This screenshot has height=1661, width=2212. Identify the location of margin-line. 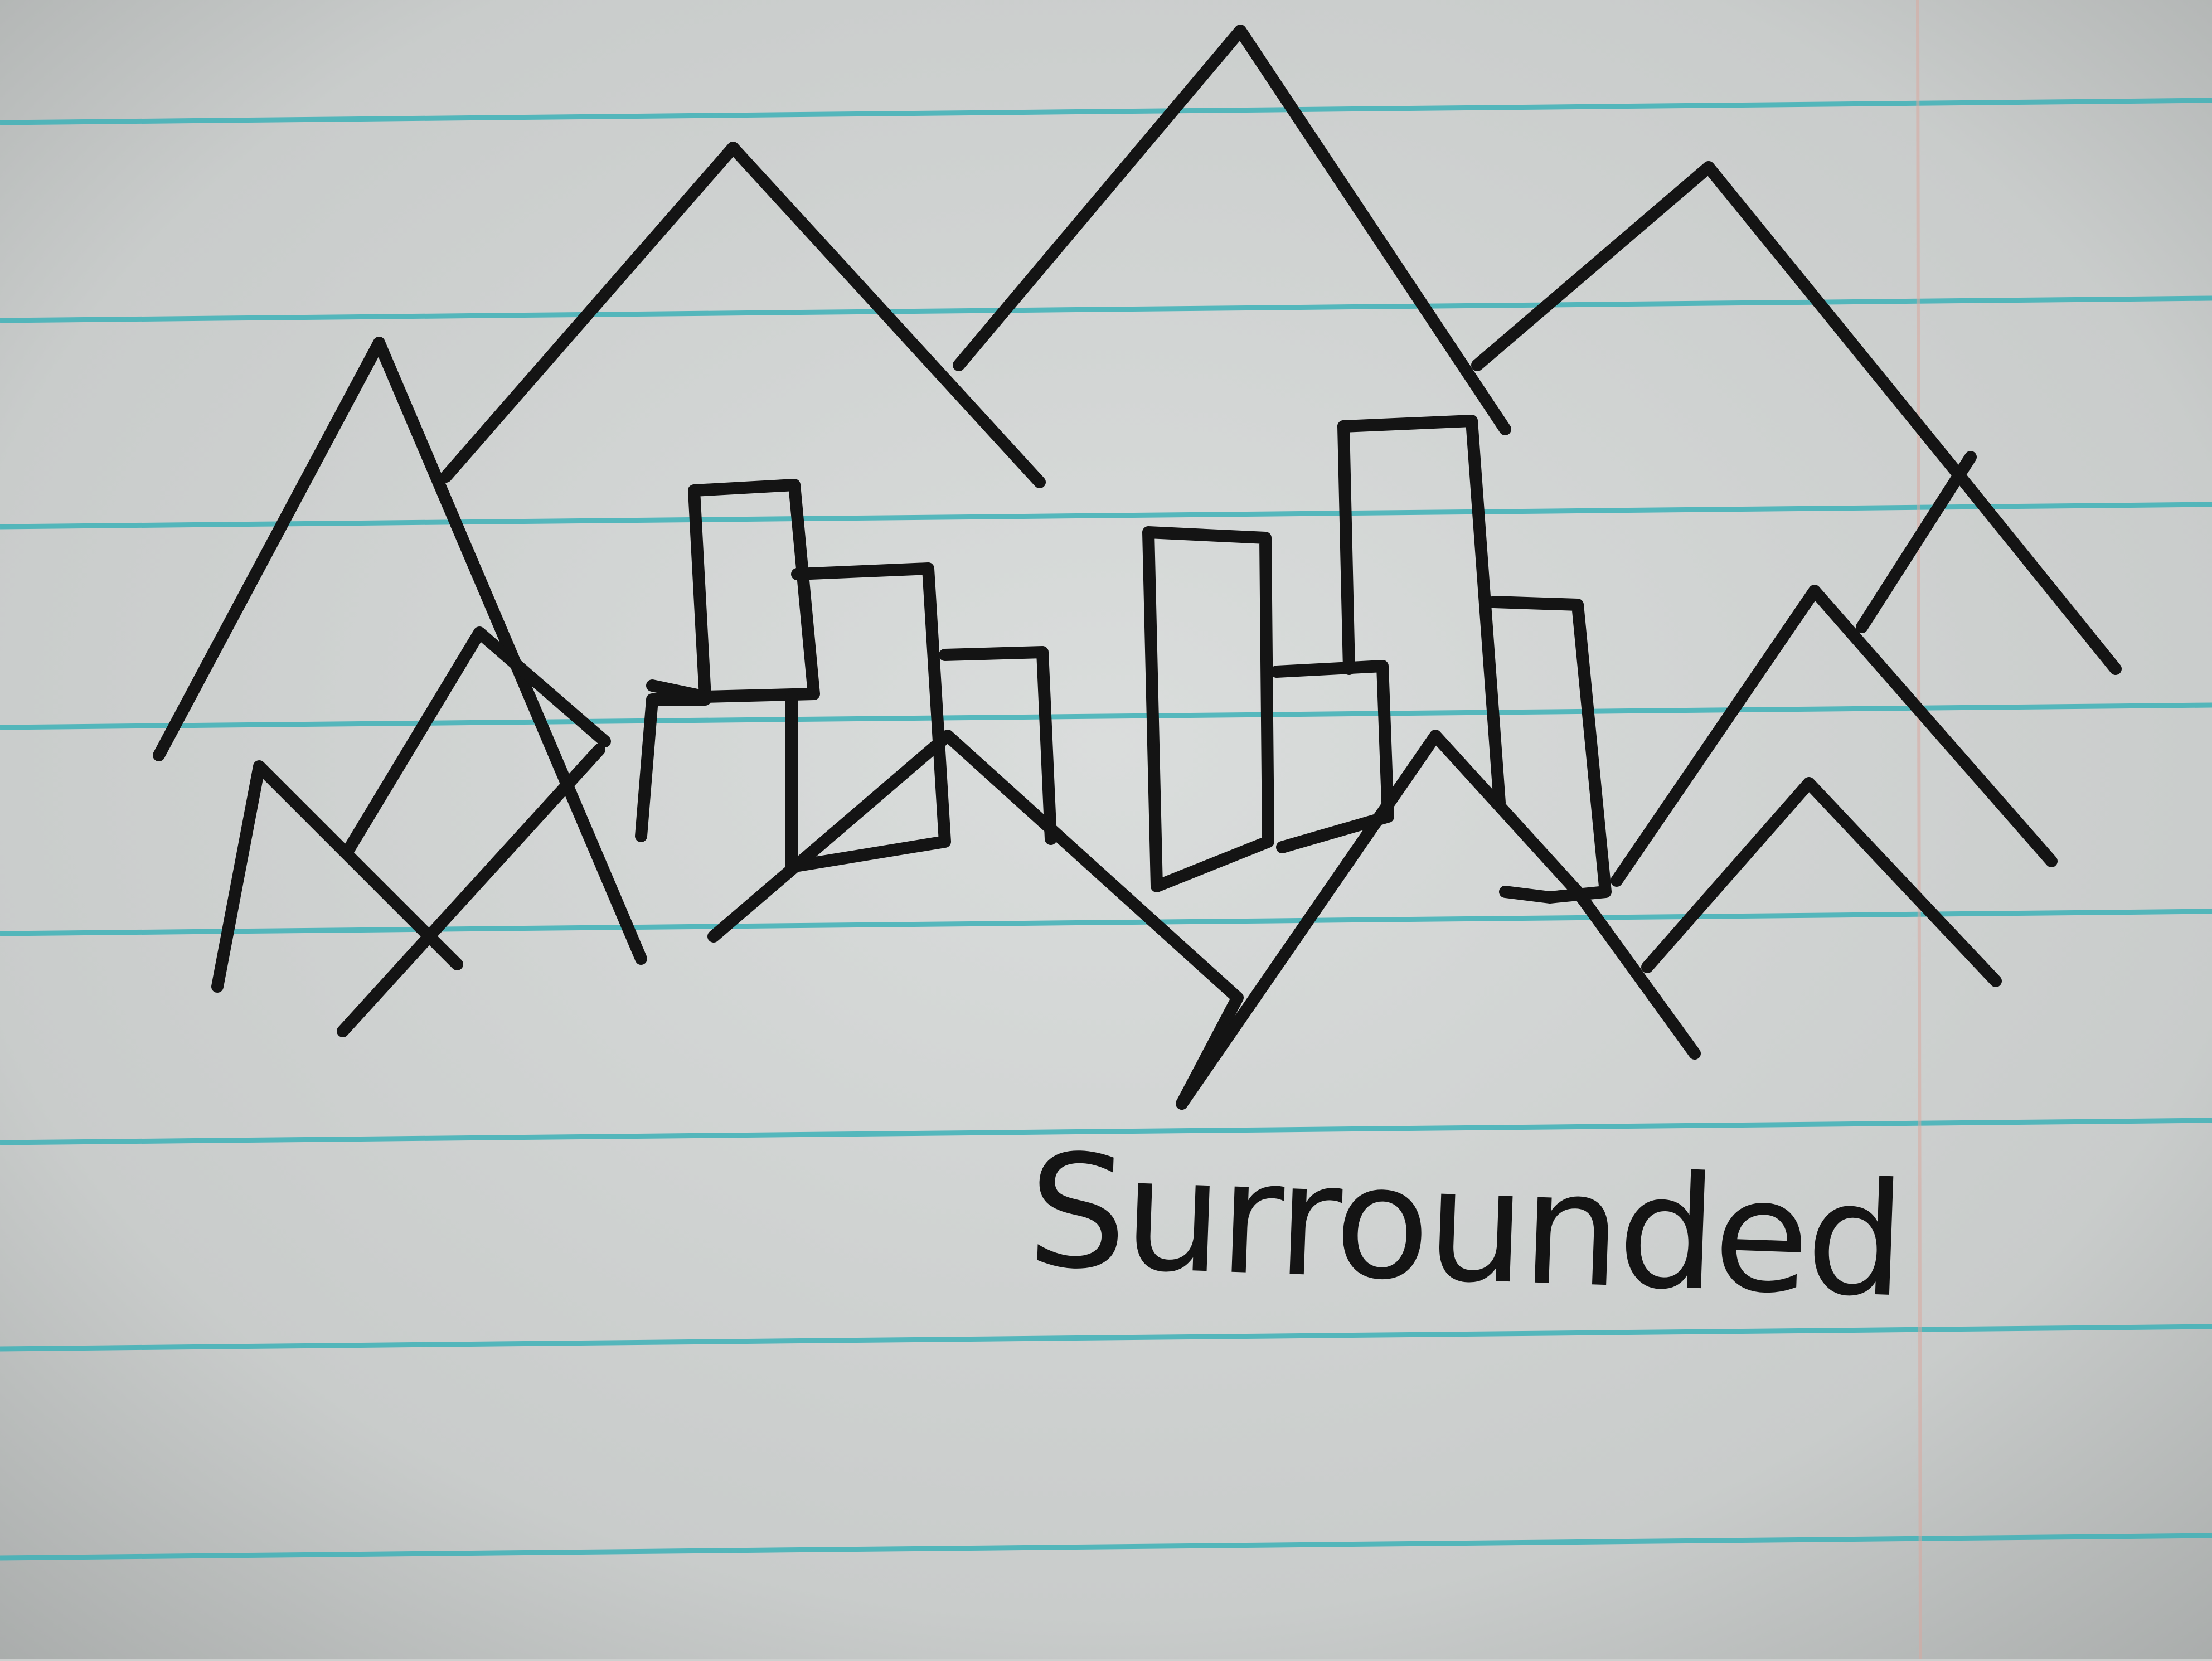
(1919, 830).